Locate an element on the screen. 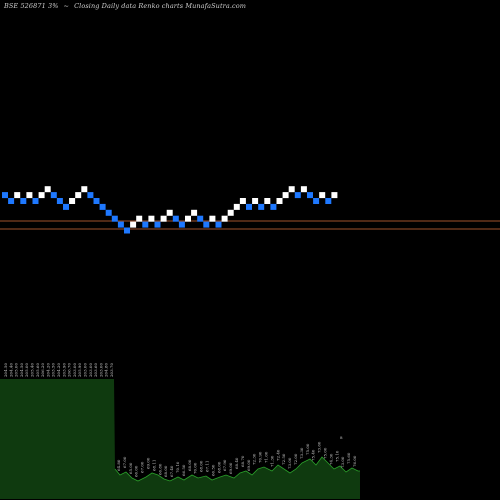 Image resolution: width=500 pixels, height=500 pixels. volume-outline is located at coordinates (237, 469).